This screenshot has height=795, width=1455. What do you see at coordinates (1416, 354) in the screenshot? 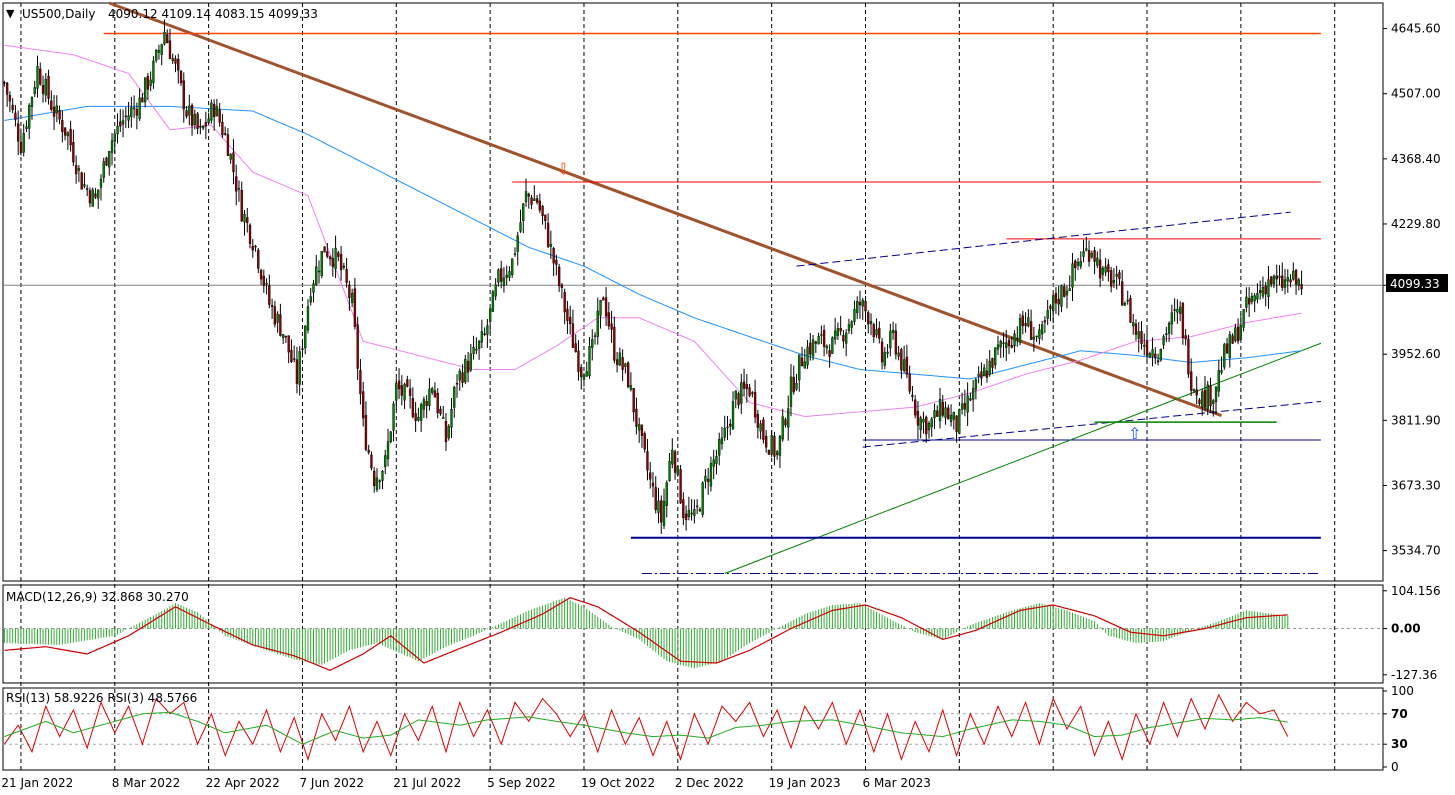
I see `y-tick-label: 3952.60` at bounding box center [1416, 354].